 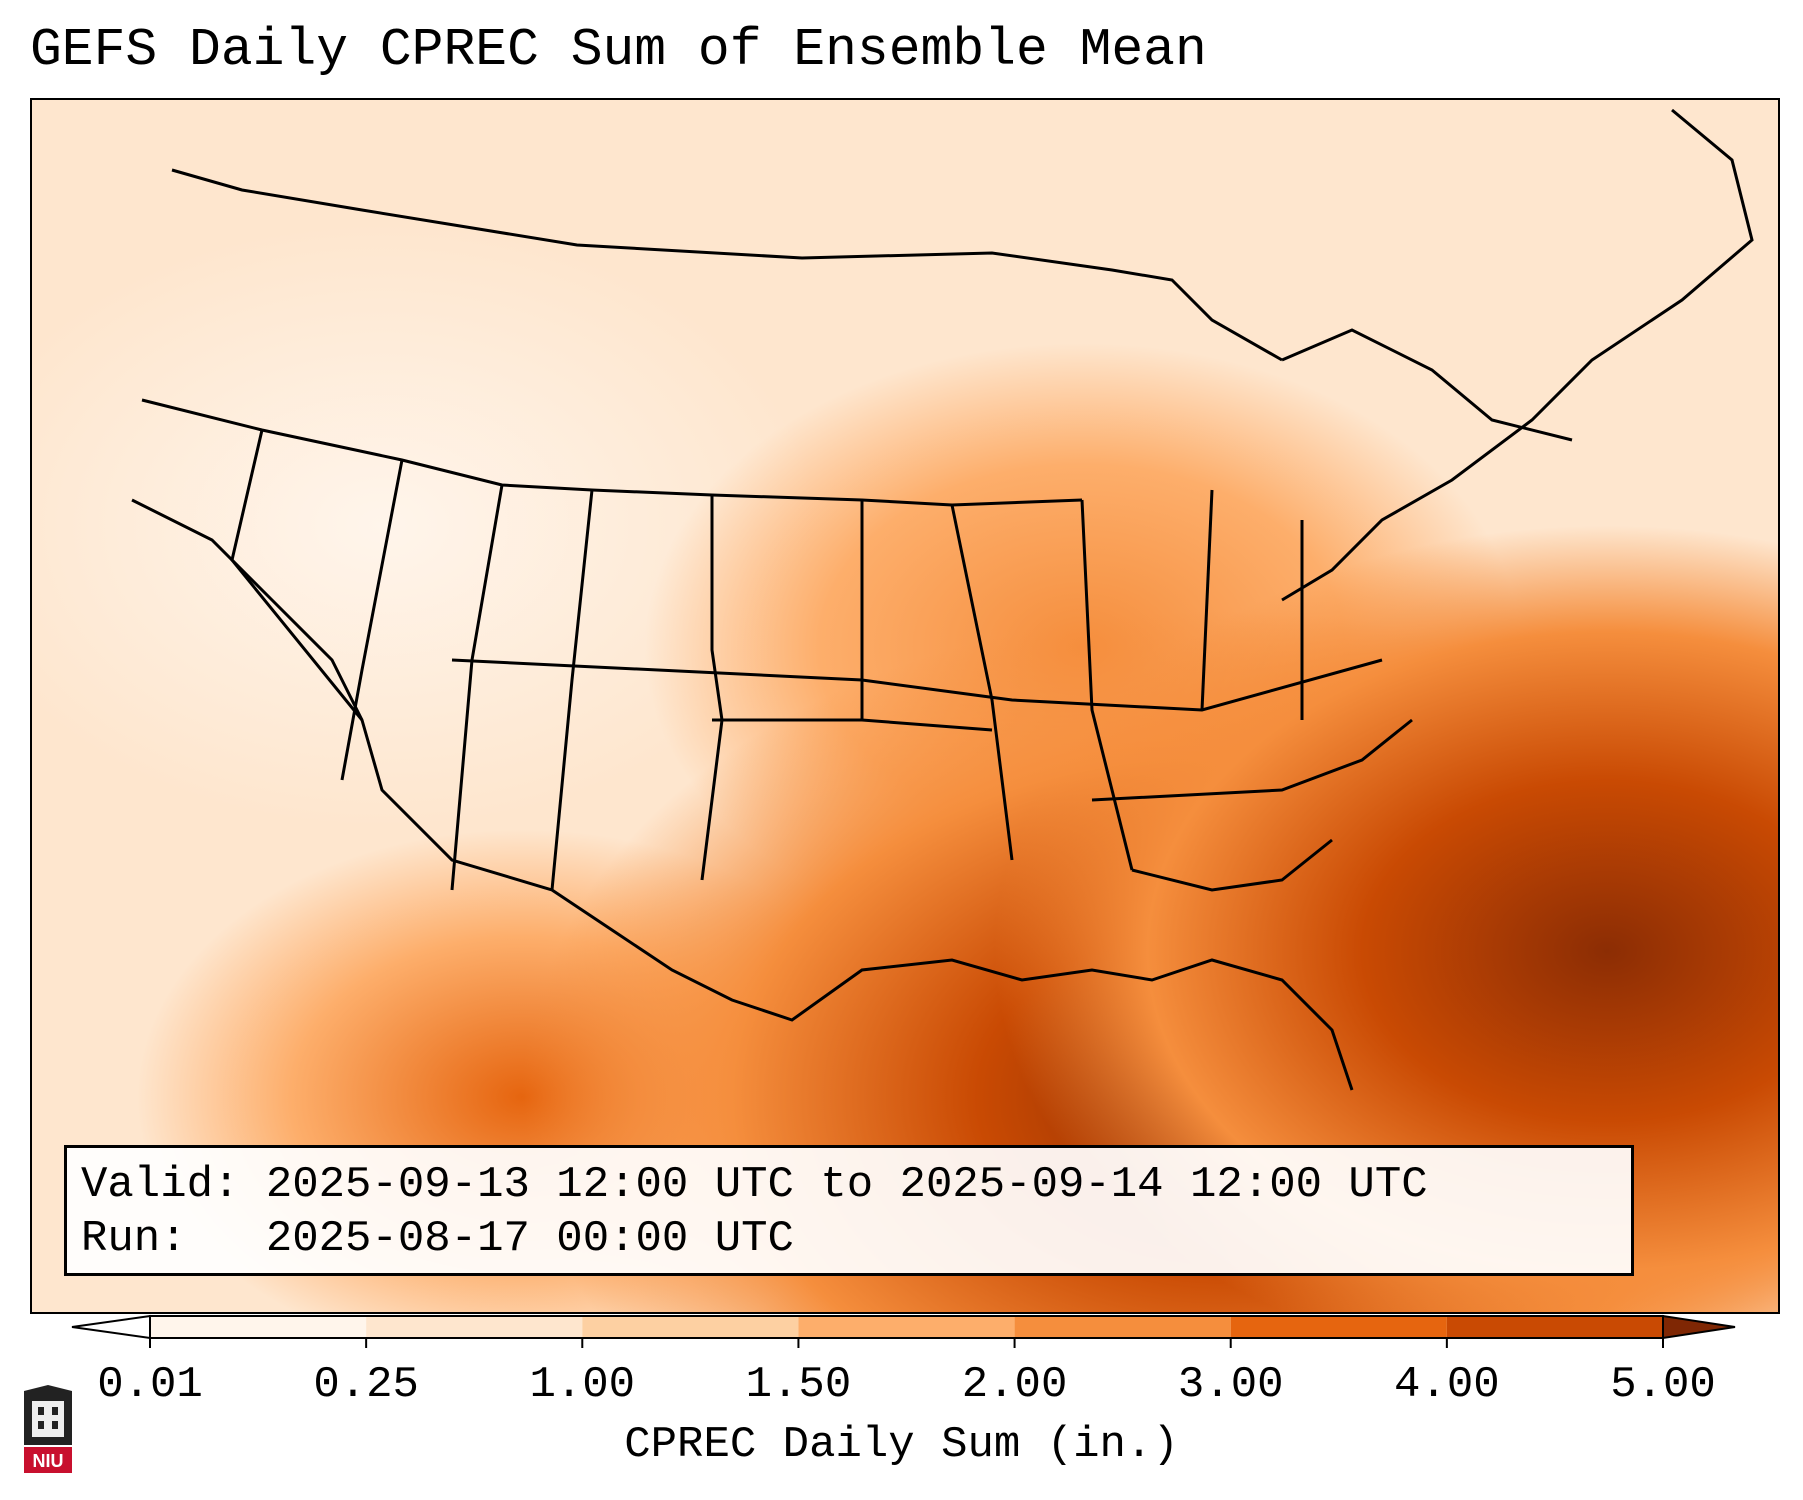 What do you see at coordinates (1663, 1385) in the screenshot?
I see `colorbar-tick-label: 5.00` at bounding box center [1663, 1385].